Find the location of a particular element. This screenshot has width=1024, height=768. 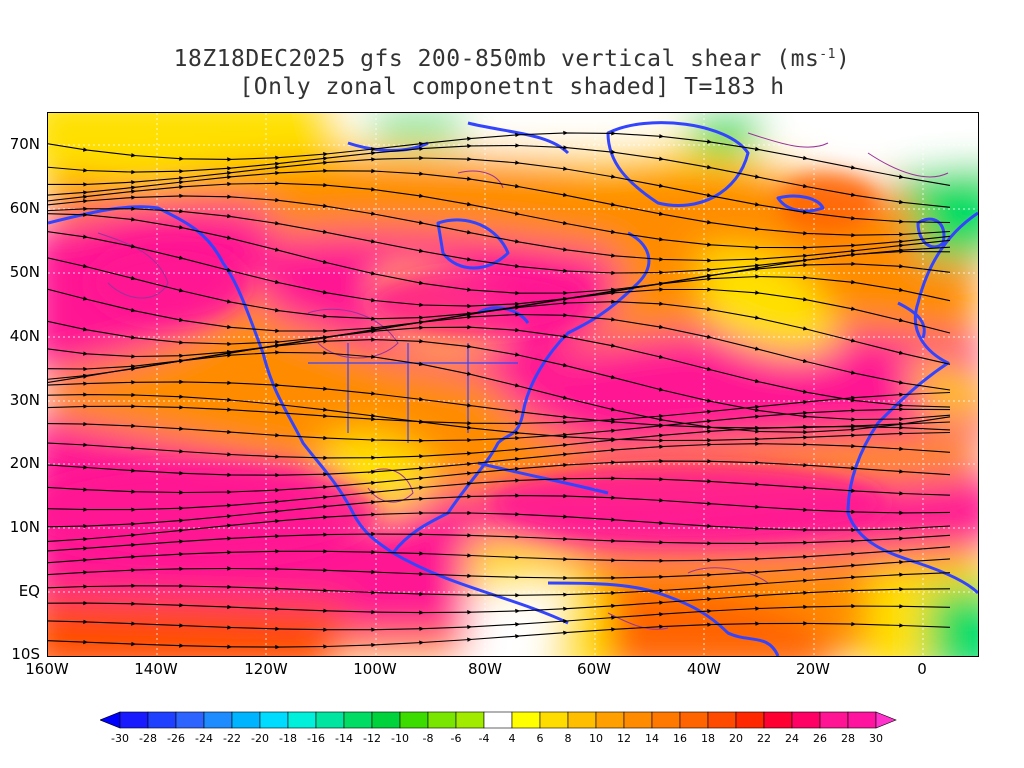

colorbar-label: -28 is located at coordinates (148, 738).